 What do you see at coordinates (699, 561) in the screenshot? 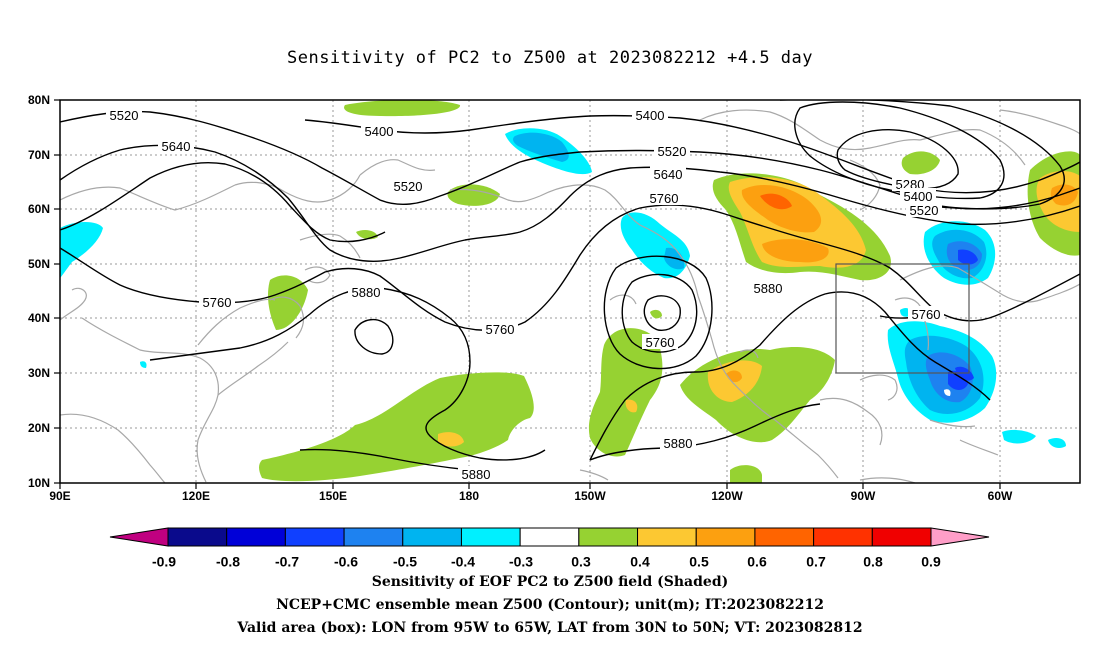
I see `colorbar-label: 0.5` at bounding box center [699, 561].